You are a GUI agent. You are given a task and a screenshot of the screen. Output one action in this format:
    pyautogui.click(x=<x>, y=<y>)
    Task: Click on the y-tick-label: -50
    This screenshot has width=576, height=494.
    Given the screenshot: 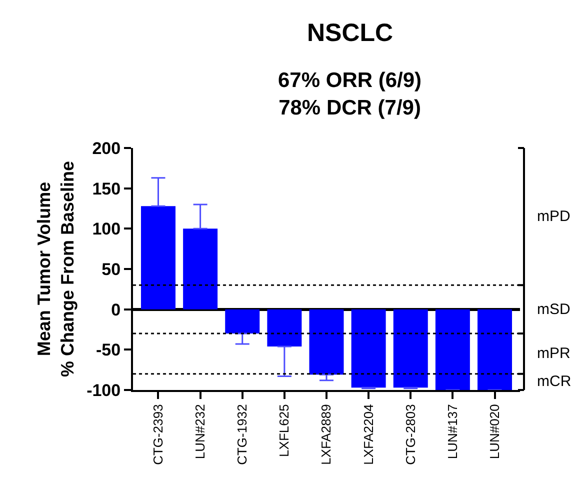 What is the action you would take?
    pyautogui.click(x=108, y=350)
    